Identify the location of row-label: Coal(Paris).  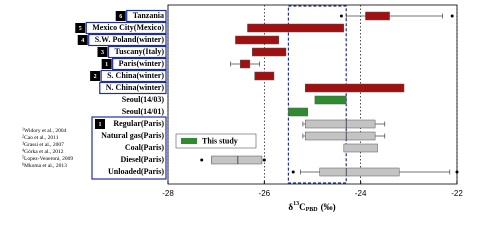
(144, 147).